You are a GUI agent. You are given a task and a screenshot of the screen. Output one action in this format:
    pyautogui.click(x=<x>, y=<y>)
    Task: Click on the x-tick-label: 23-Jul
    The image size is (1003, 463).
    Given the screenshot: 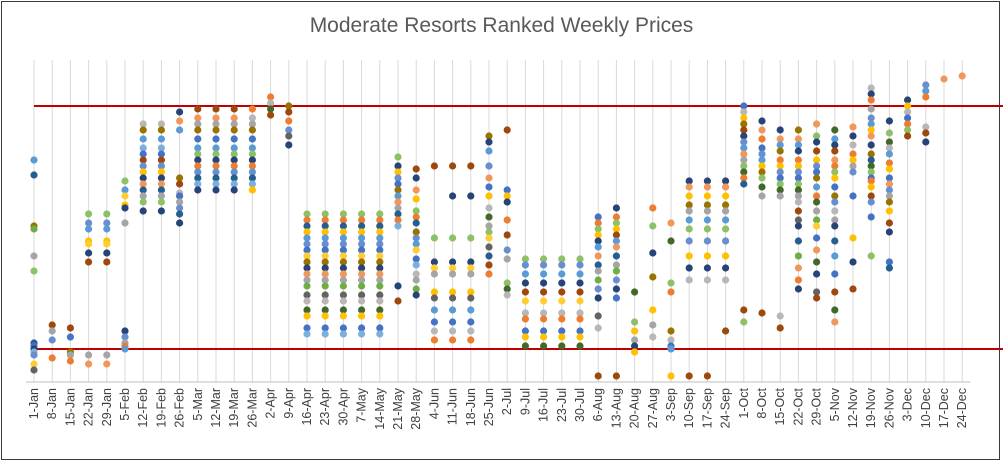 What is the action you would take?
    pyautogui.click(x=562, y=405)
    